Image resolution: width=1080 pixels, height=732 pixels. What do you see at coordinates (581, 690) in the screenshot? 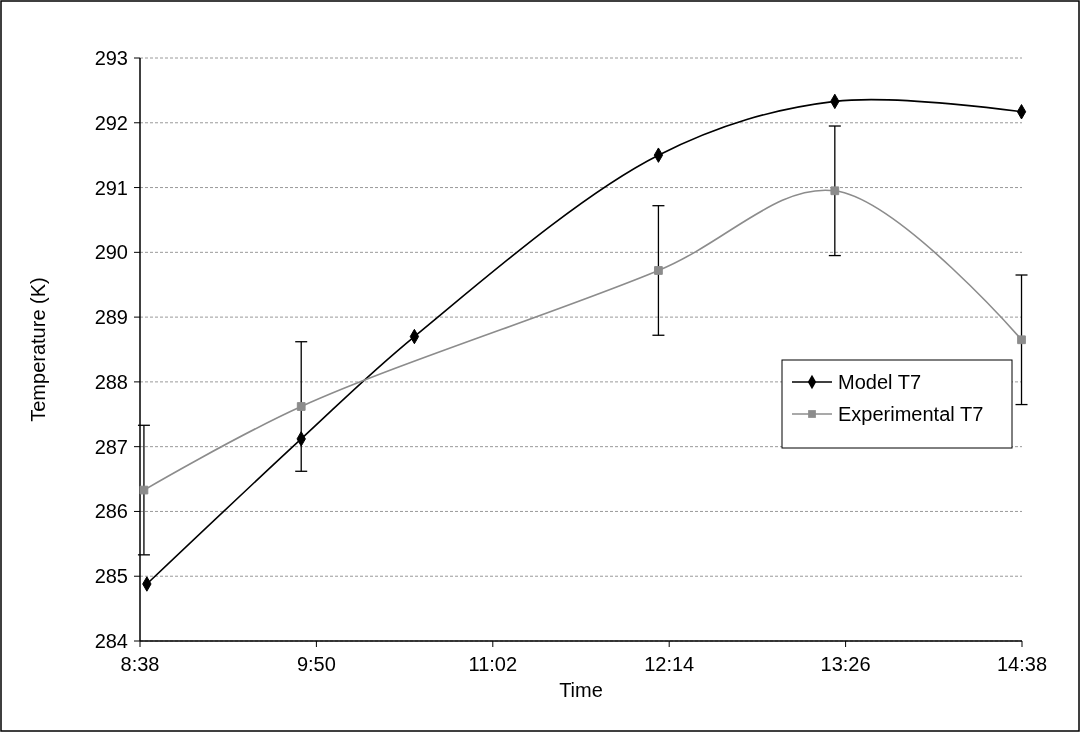
I see `x-axis-title: Time` at bounding box center [581, 690].